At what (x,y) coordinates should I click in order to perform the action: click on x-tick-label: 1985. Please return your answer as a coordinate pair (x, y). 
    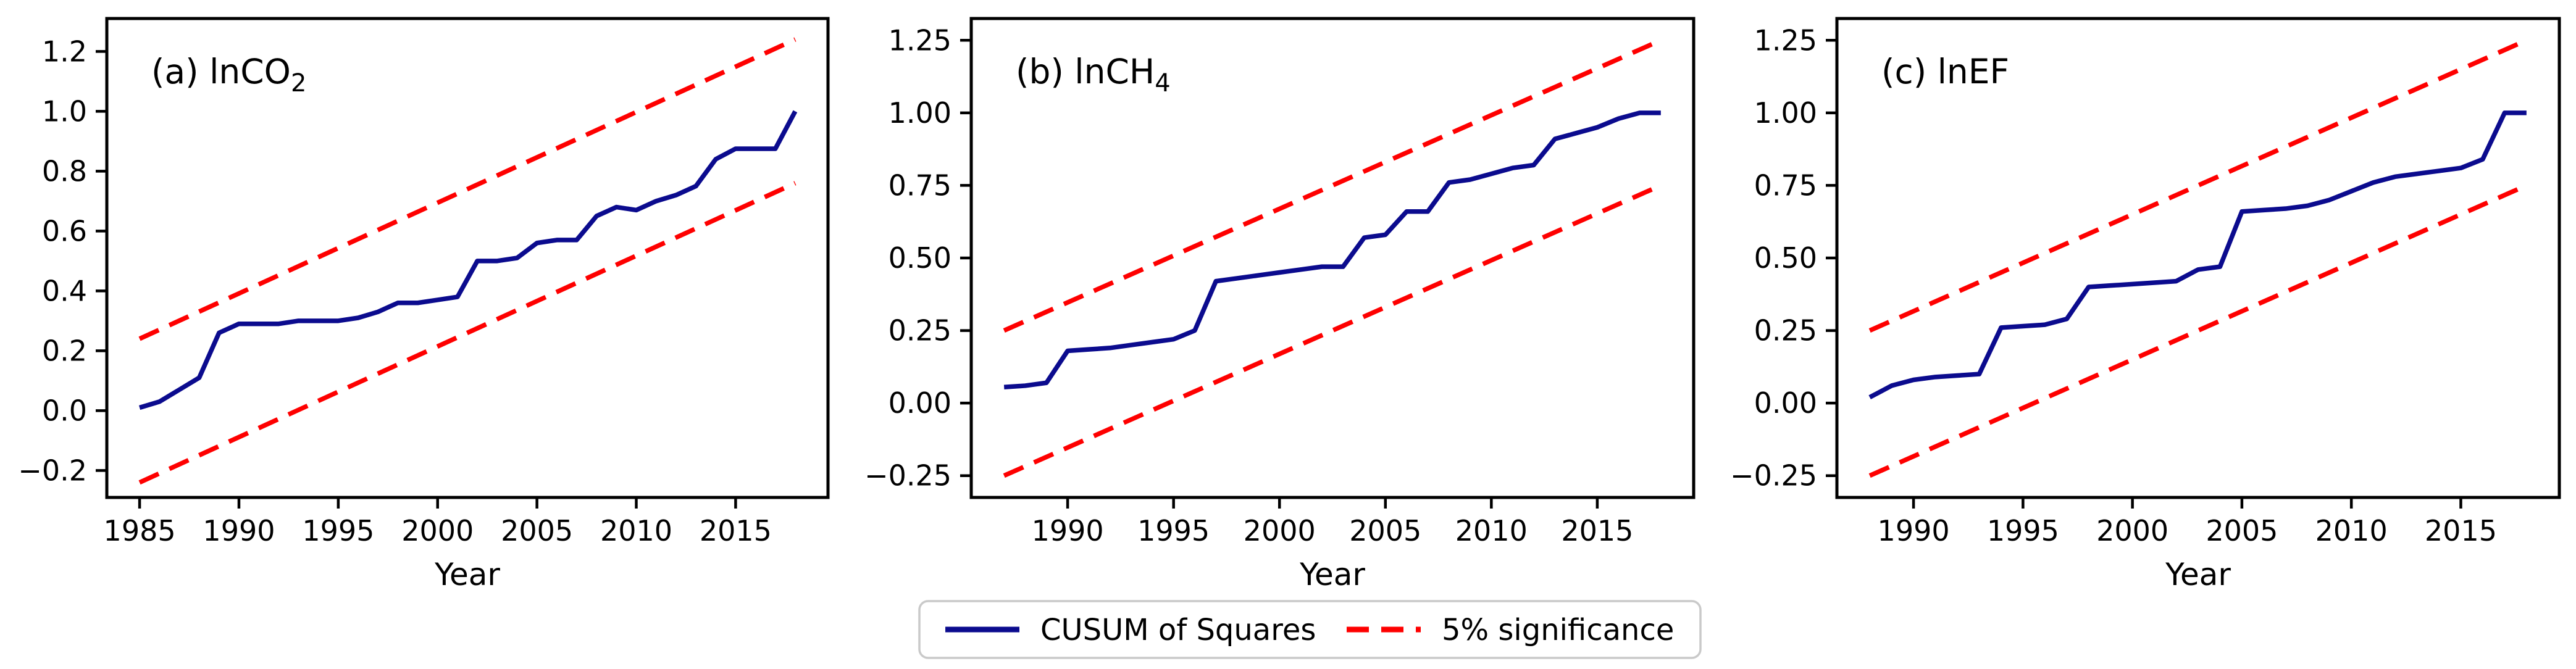
    Looking at the image, I should click on (140, 530).